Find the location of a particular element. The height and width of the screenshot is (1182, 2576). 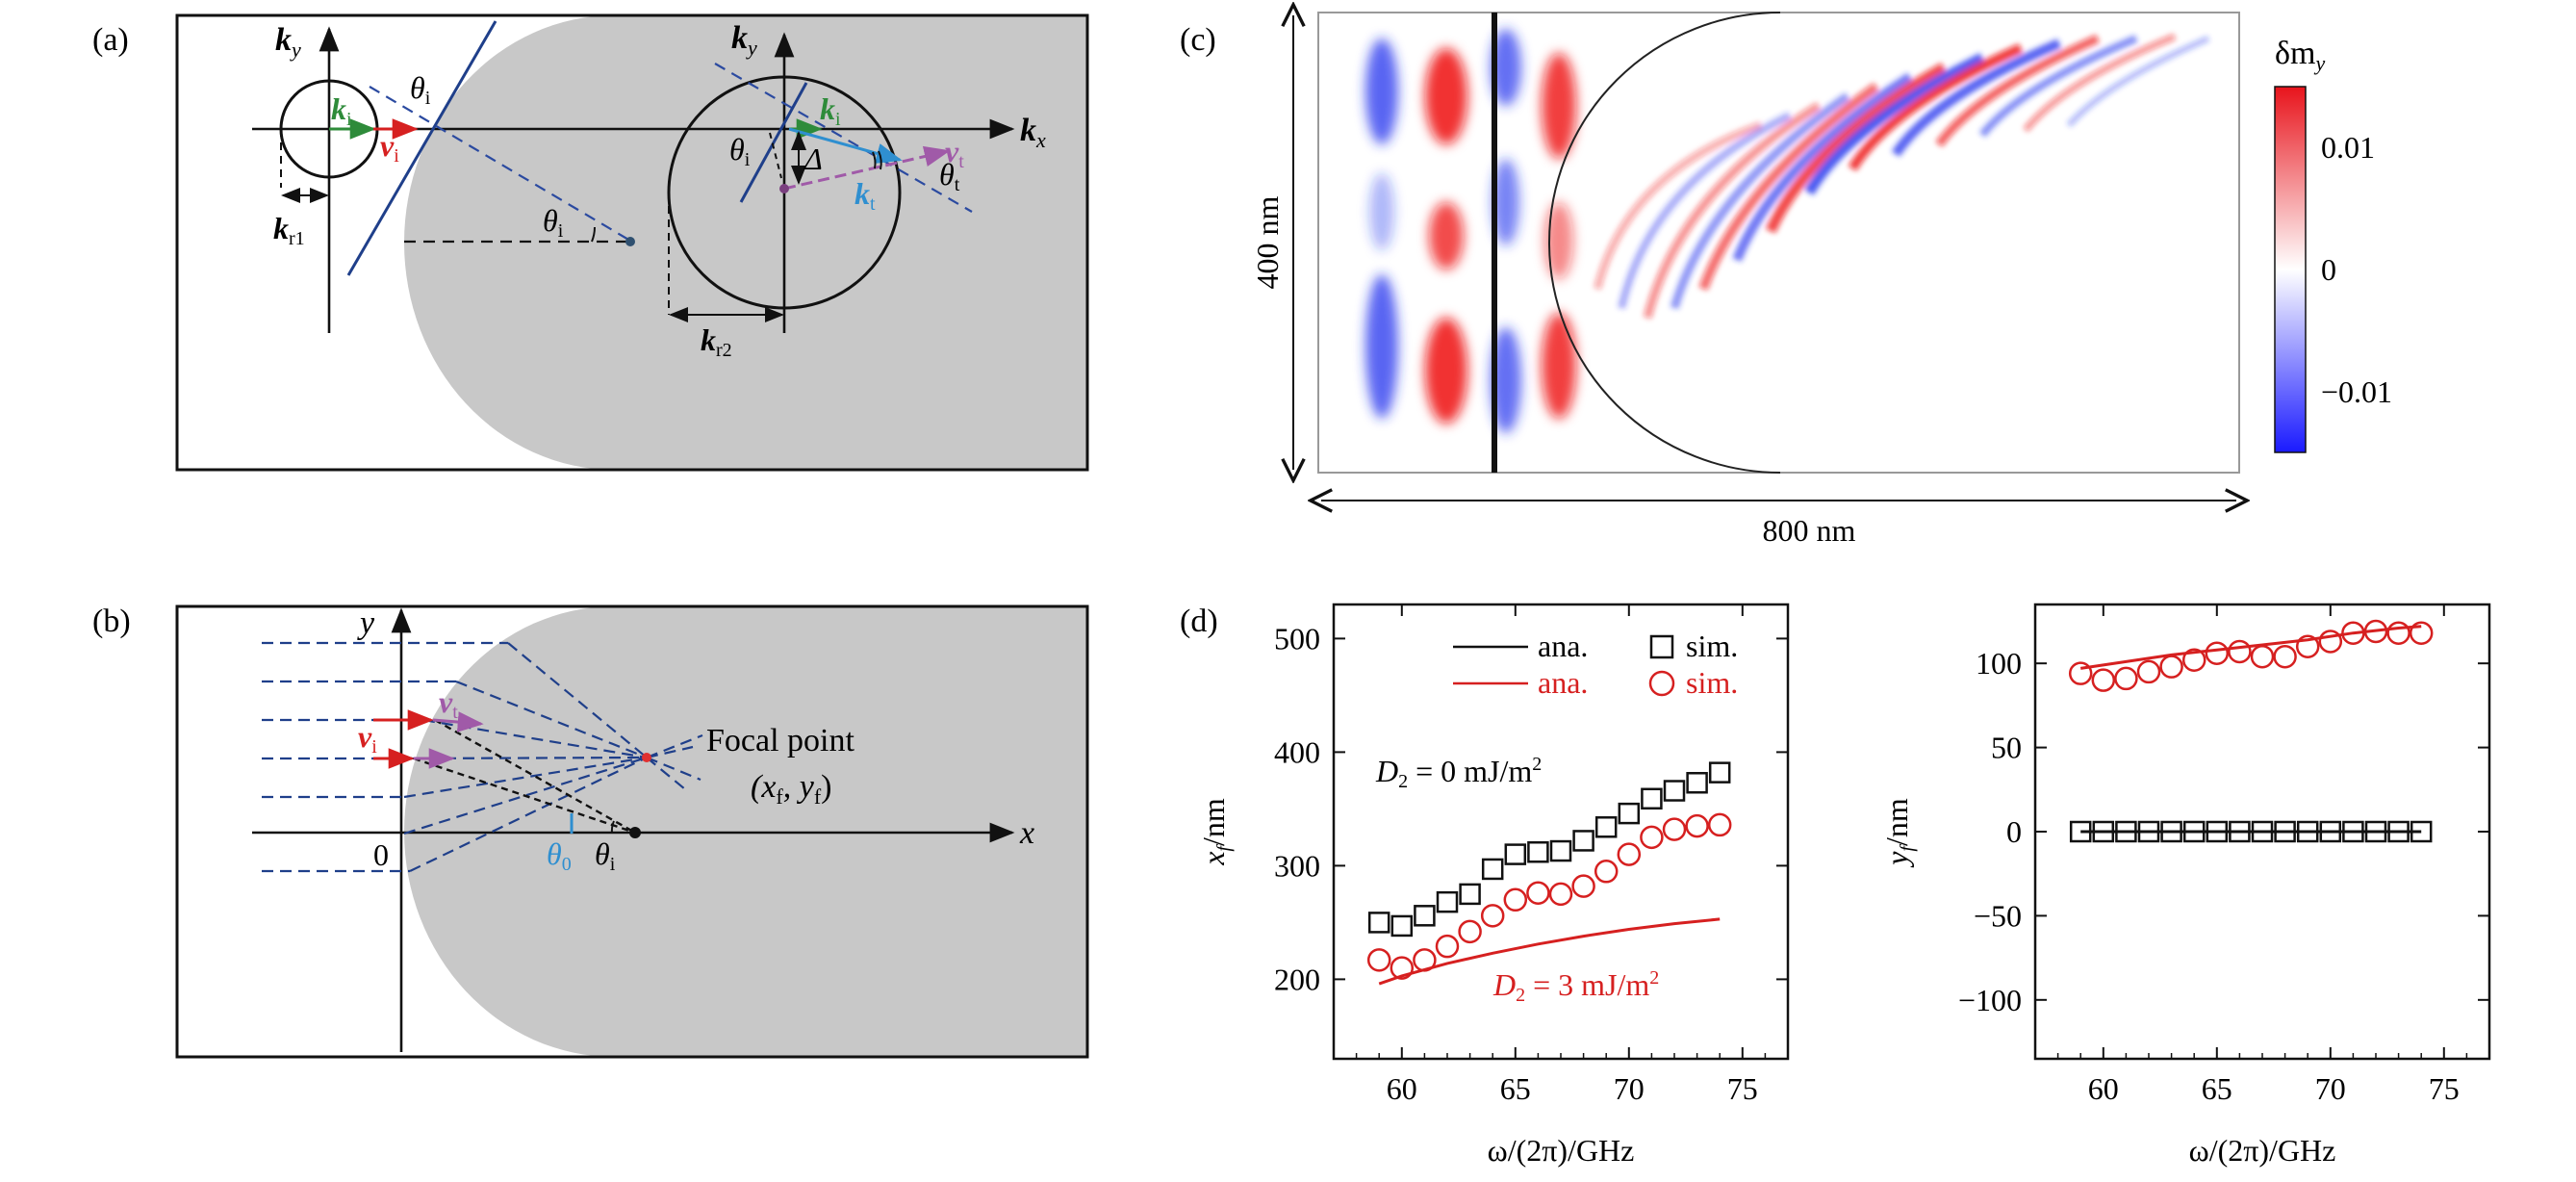

panel-b-x-axis-label: x is located at coordinates (1026, 833).